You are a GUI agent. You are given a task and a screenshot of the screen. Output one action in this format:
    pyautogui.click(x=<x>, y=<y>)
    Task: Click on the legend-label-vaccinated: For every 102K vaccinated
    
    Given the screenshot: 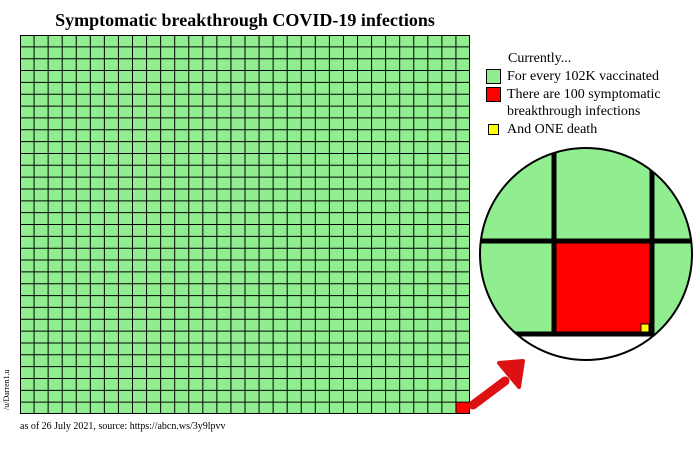 What is the action you would take?
    pyautogui.click(x=583, y=76)
    